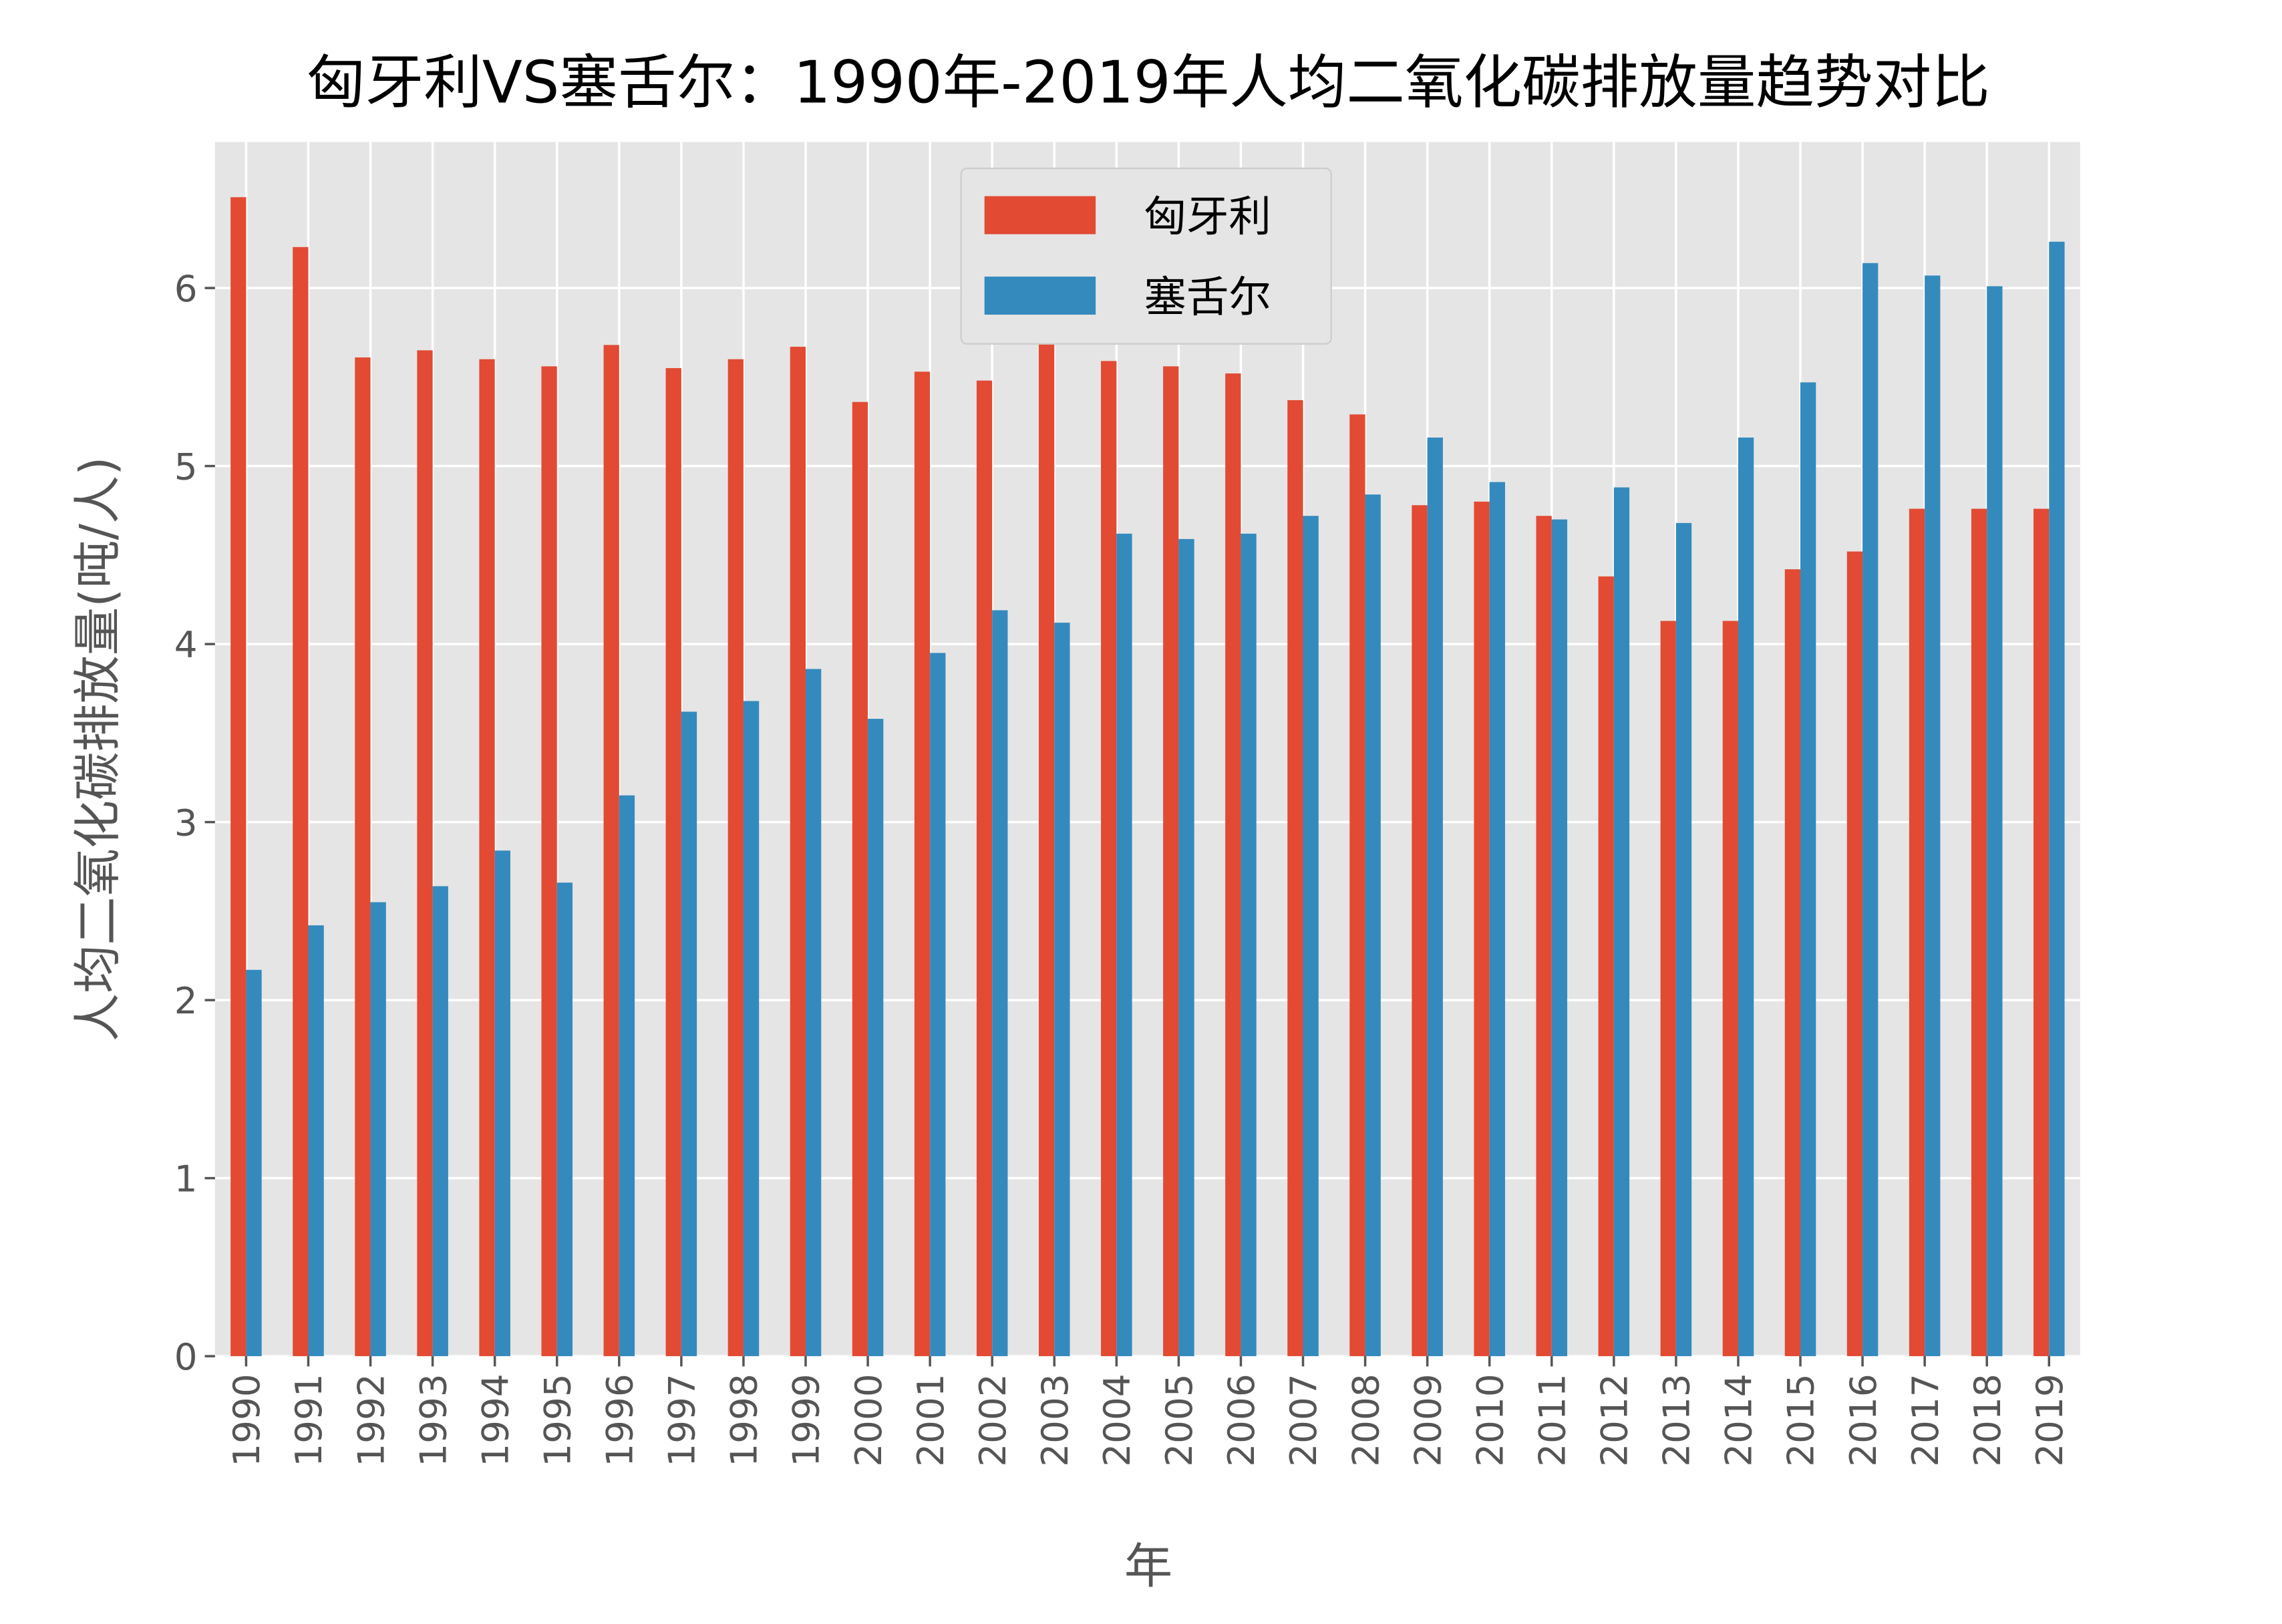 This screenshot has height=1624, width=2282. Describe the element at coordinates (1684, 939) in the screenshot. I see `bar-seychelles-2013` at that location.